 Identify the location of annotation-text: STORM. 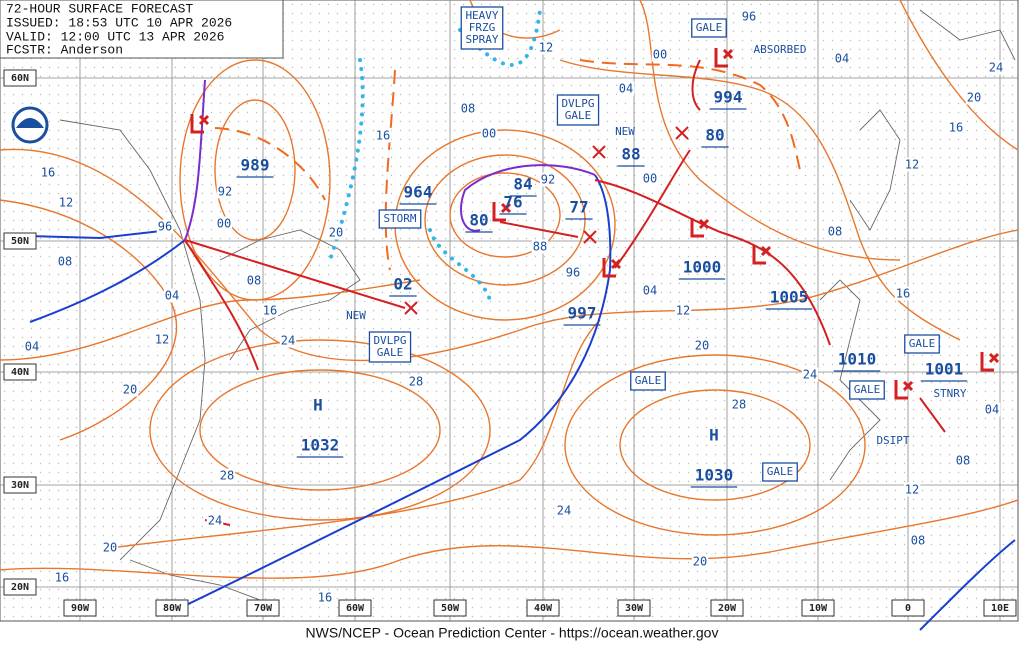
(399, 218).